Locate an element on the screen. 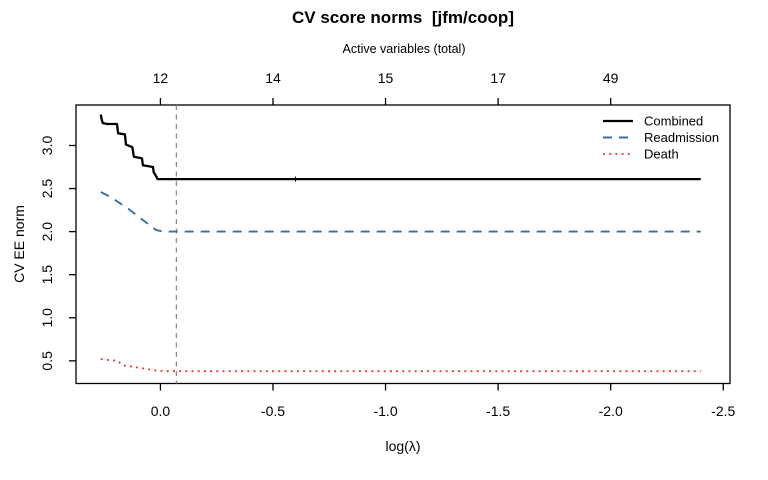 The width and height of the screenshot is (768, 480). y-tick-label: 0.5 is located at coordinates (47, 361).